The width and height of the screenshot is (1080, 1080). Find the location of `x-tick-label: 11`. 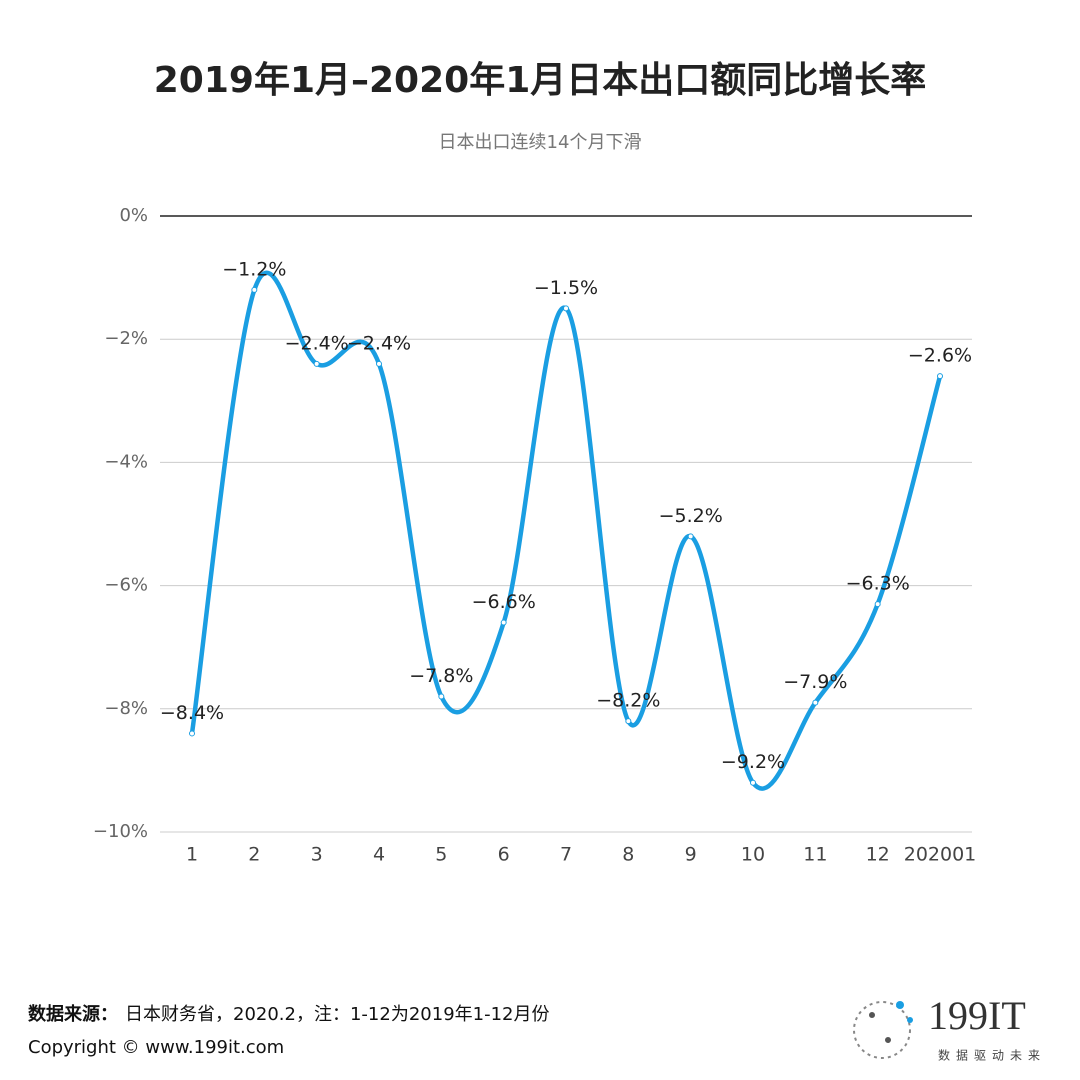

x-tick-label: 11 is located at coordinates (815, 855).